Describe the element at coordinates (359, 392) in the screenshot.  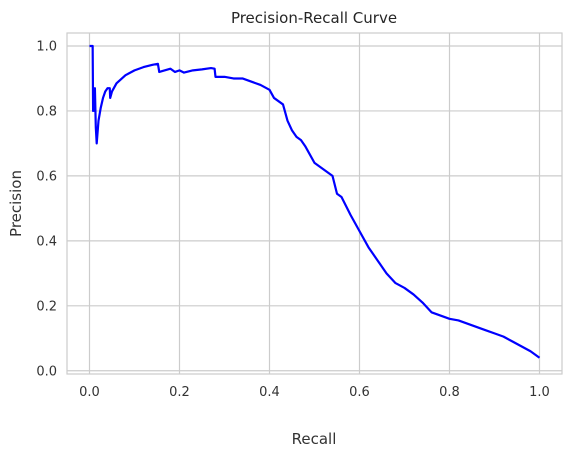
I see `x-tick-label: 0.6` at that location.